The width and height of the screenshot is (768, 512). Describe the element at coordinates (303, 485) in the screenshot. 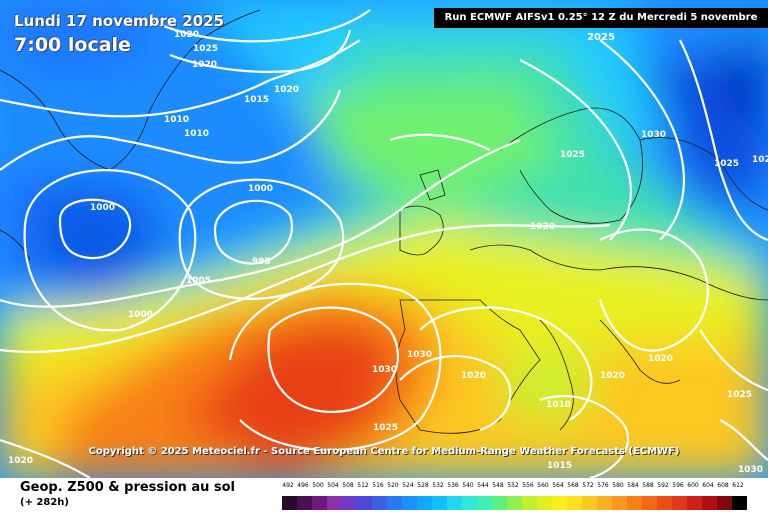

I see `legend-label: 496` at that location.